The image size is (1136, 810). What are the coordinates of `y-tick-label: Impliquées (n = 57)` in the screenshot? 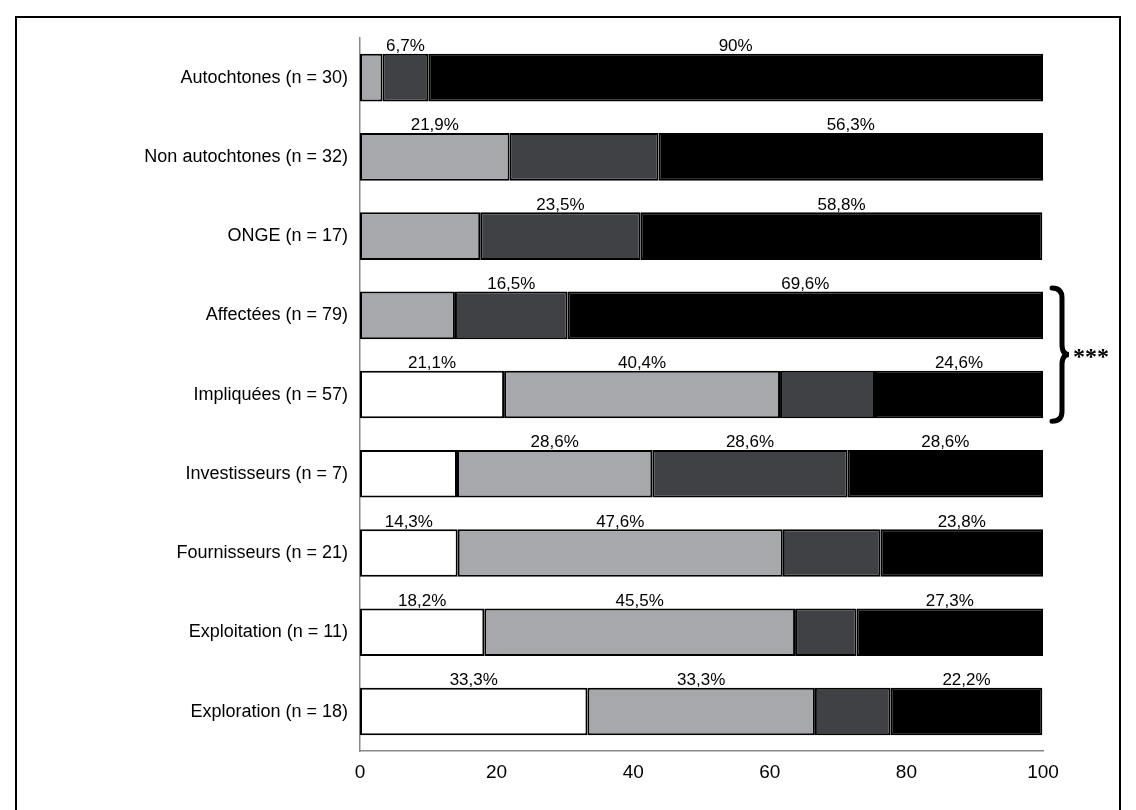 It's located at (270, 393).